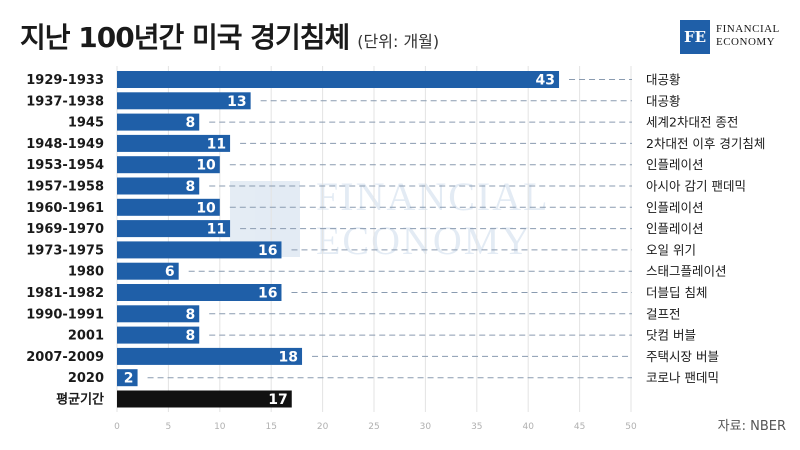 This screenshot has width=800, height=450. Describe the element at coordinates (528, 427) in the screenshot. I see `x-tick-label: 40` at that location.